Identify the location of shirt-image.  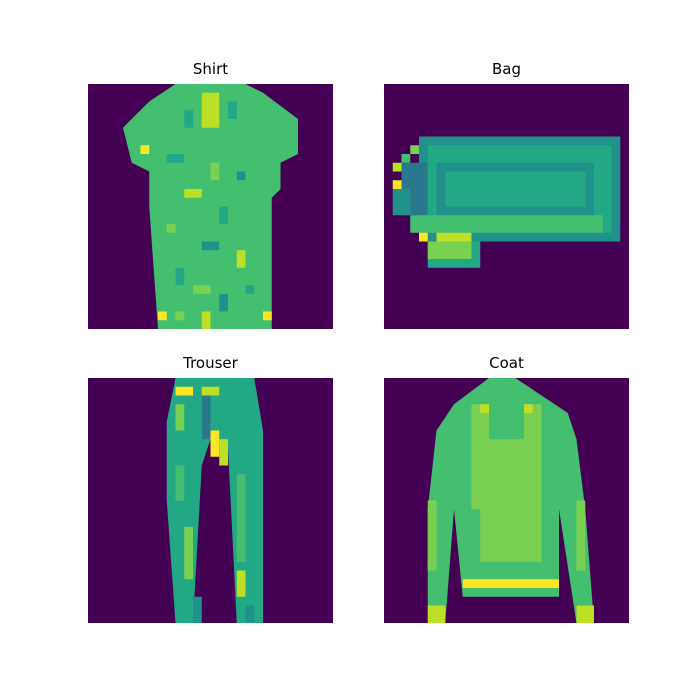
(210, 206).